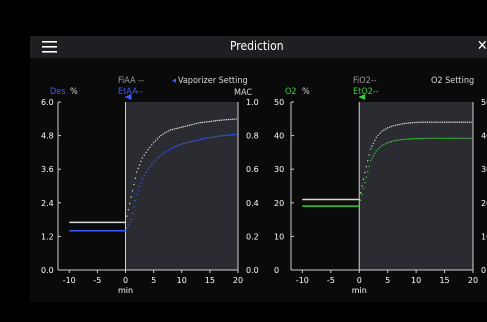 Image resolution: width=487 pixels, height=322 pixels. Describe the element at coordinates (276, 270) in the screenshot. I see `y-tick-label: 0` at that location.